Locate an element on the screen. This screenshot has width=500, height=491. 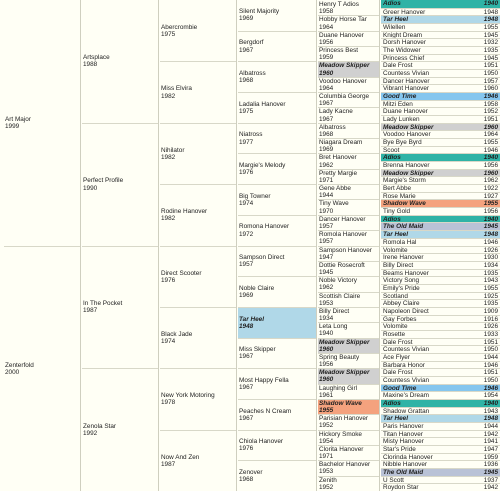
horse-entry: Bye Bye Byrd 1955 is located at coordinates (440, 142).